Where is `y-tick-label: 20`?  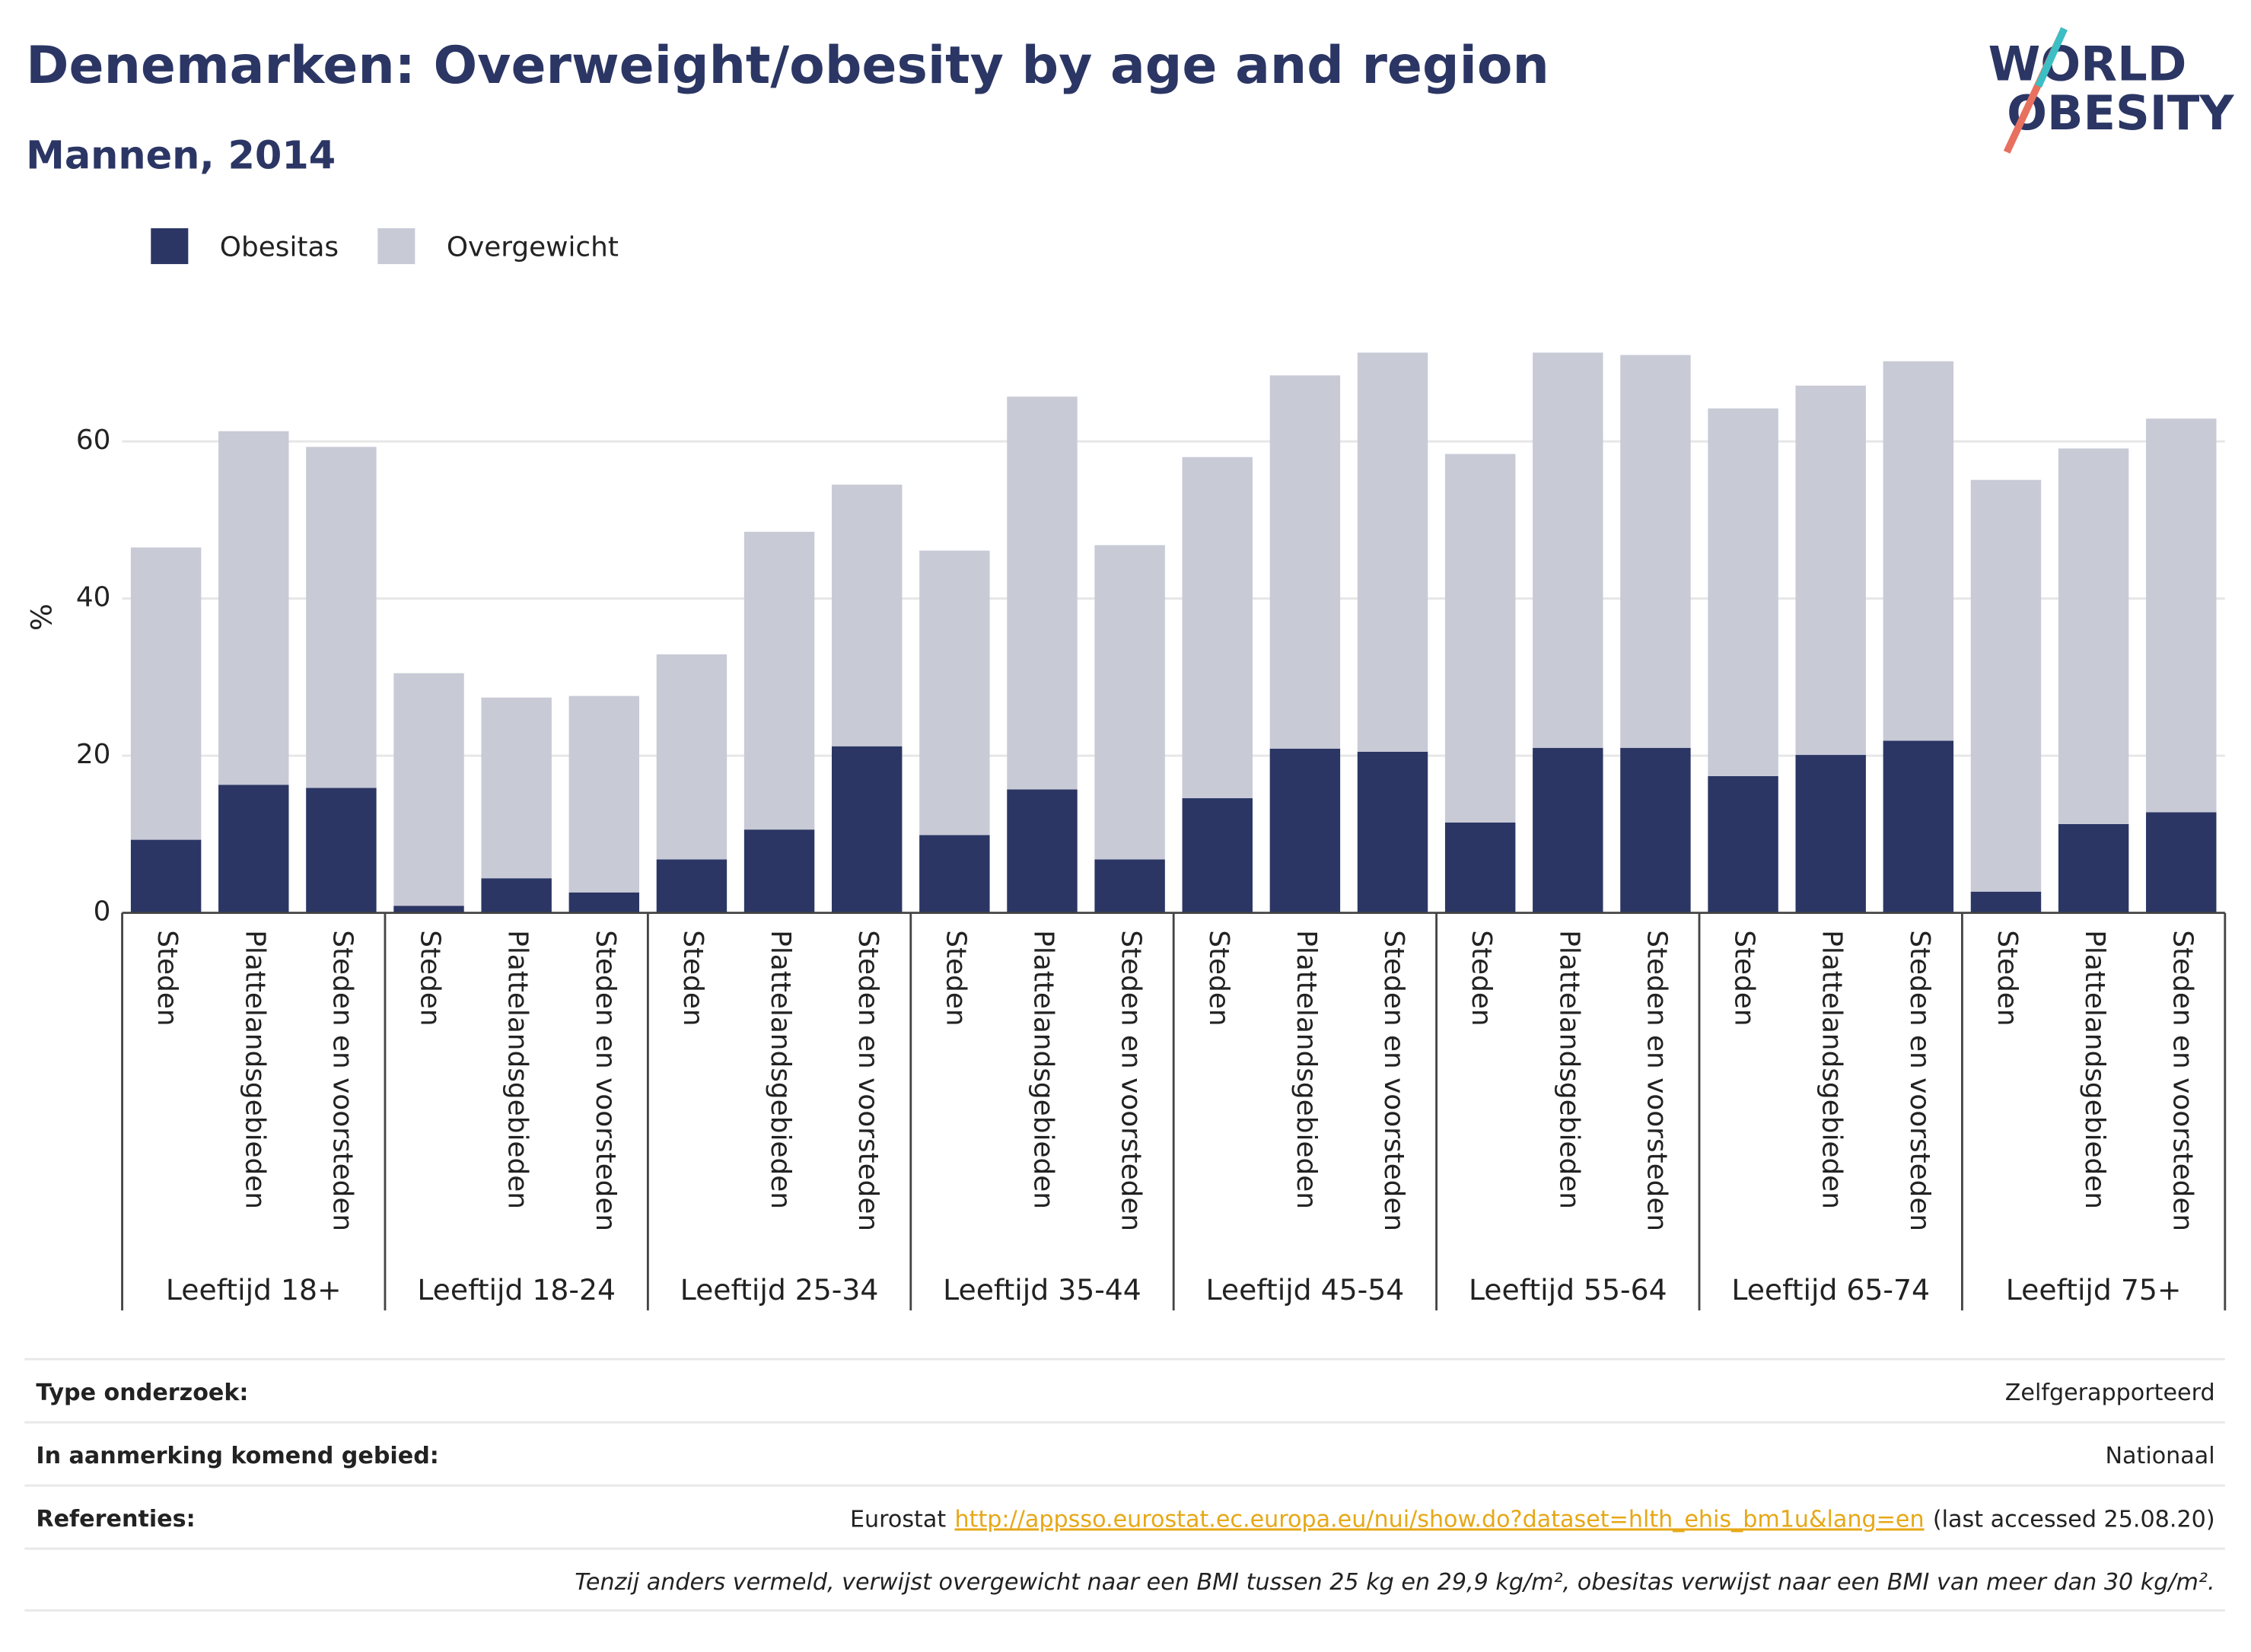 y-tick-label: 20 is located at coordinates (93, 754).